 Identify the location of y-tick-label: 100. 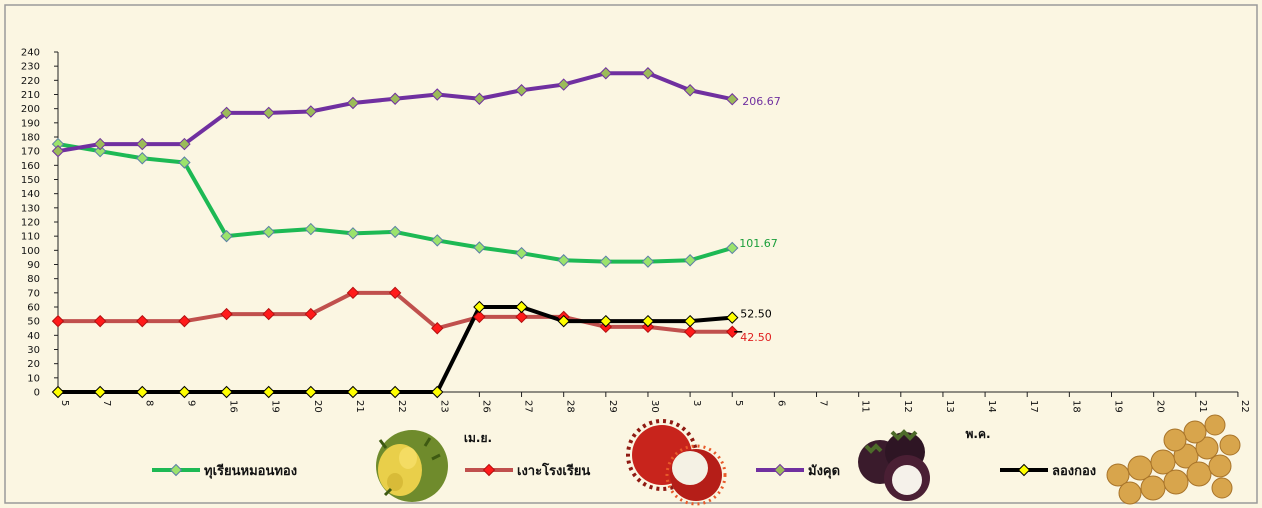
(30, 251).